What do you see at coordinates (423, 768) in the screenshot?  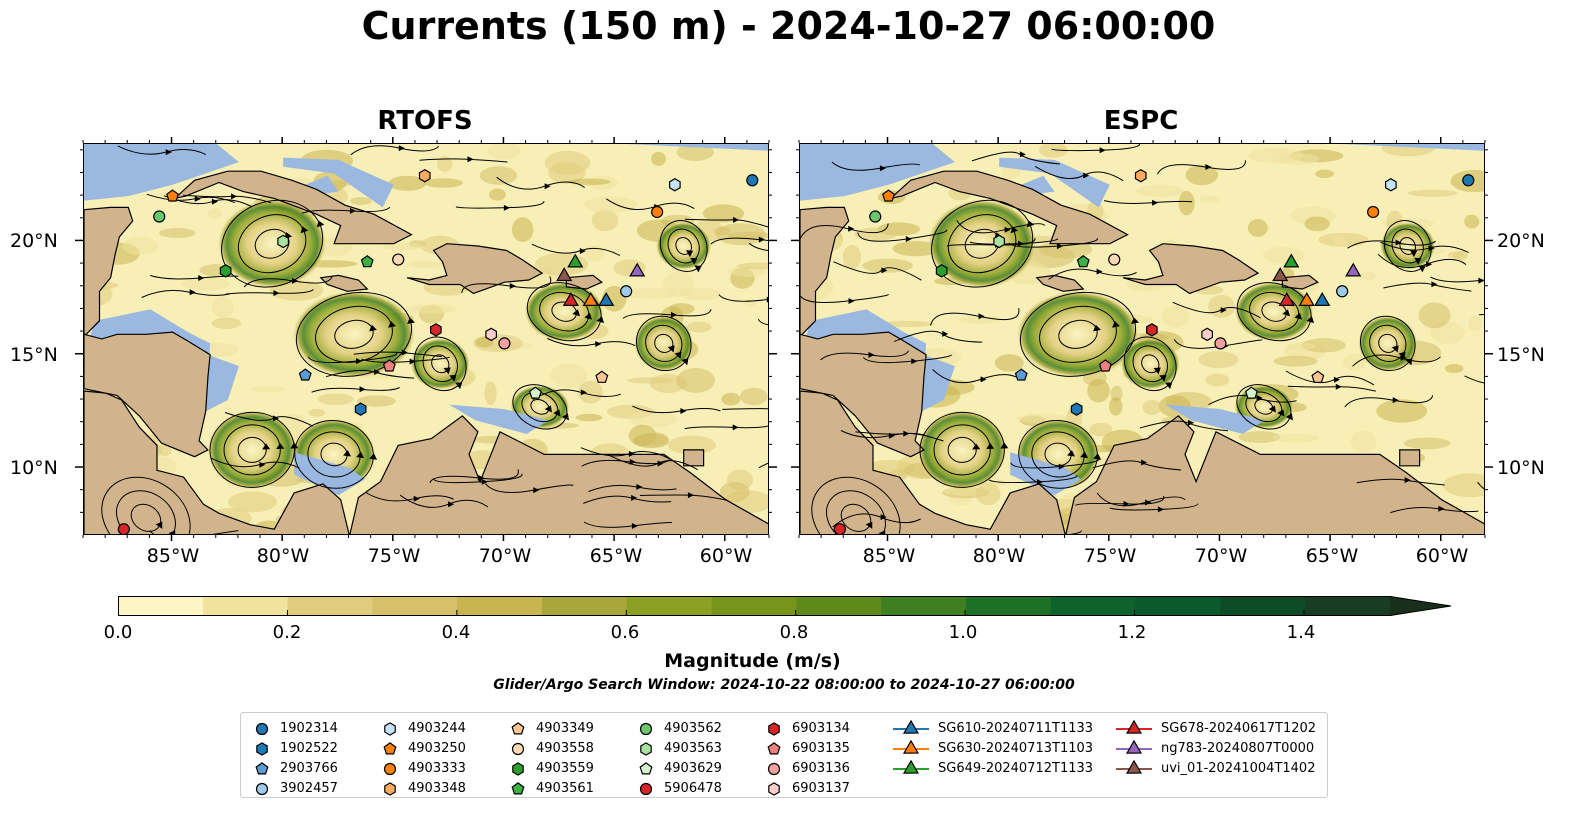 I see `legend-item-4903333: 4903333` at bounding box center [423, 768].